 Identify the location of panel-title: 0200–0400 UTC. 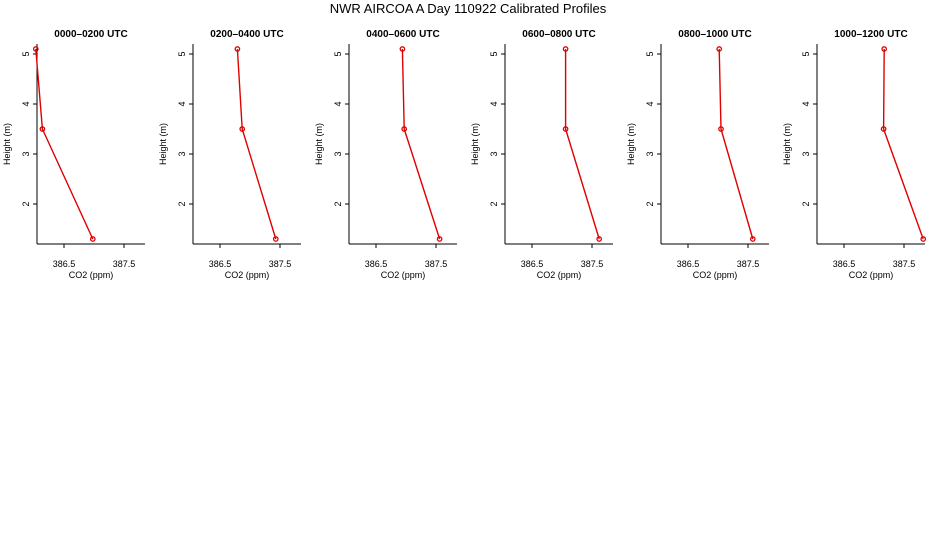
(246, 34).